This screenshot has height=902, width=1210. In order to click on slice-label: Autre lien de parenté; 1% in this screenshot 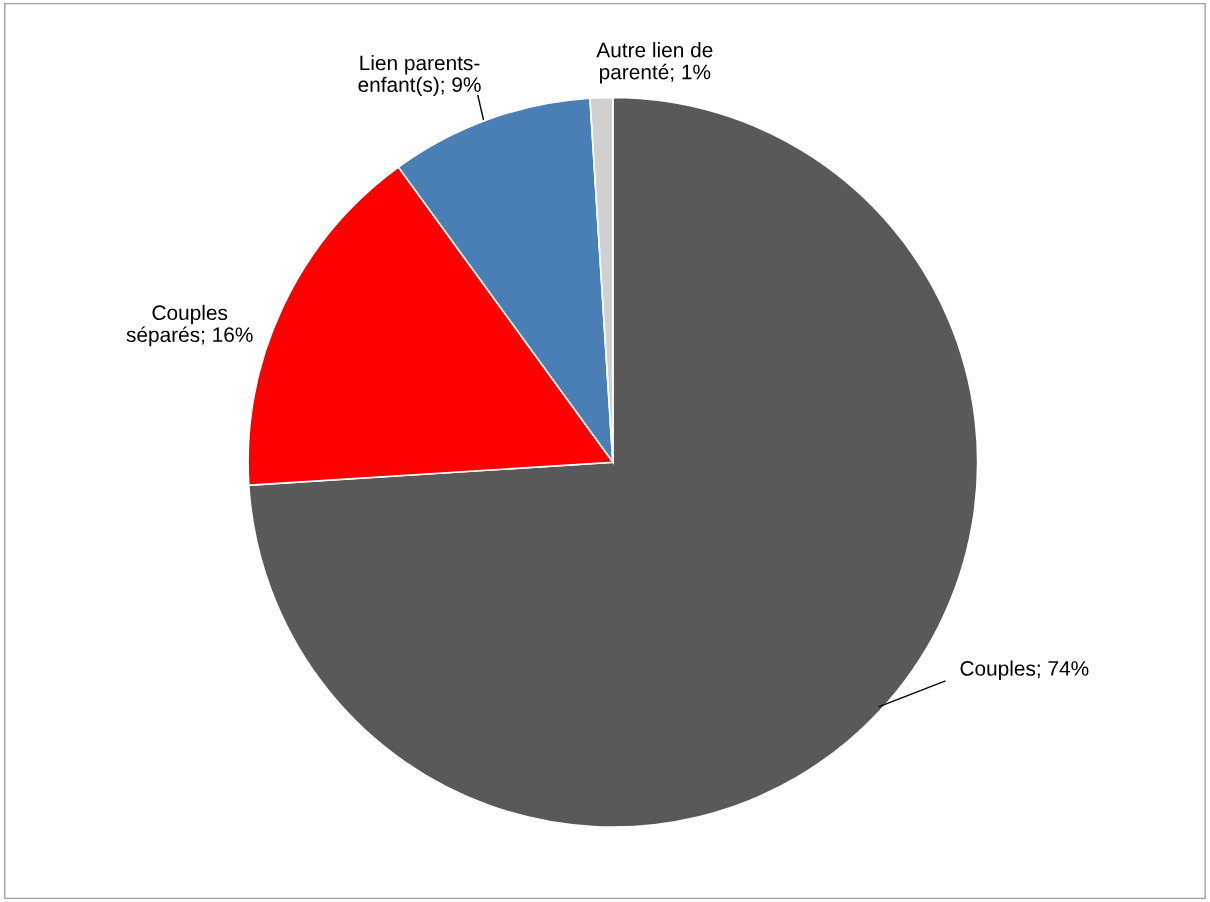, I will do `click(654, 63)`.